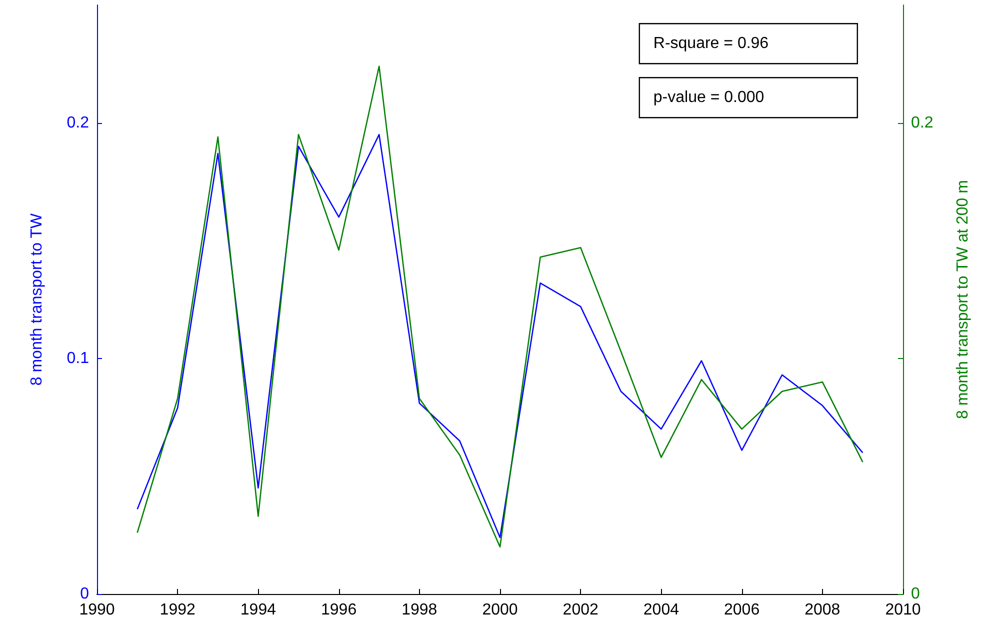 The height and width of the screenshot is (624, 982). I want to click on x-tick-label: 1996, so click(339, 610).